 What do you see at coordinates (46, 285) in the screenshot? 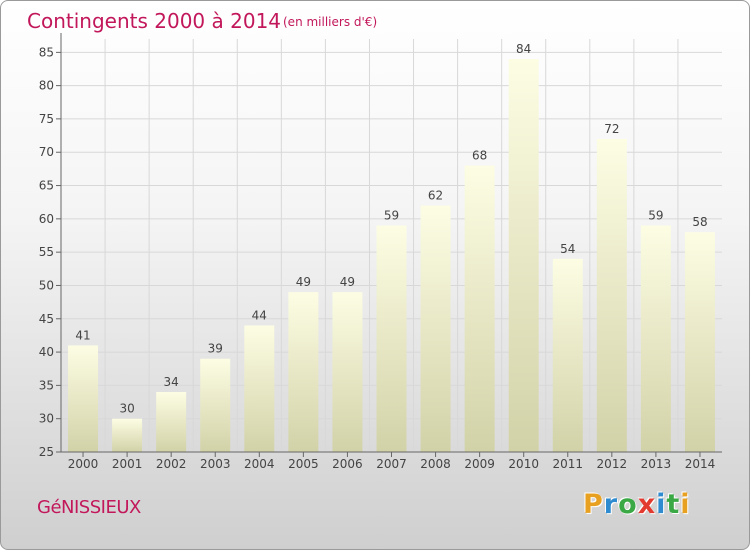
I see `y-tick-label: 50` at bounding box center [46, 285].